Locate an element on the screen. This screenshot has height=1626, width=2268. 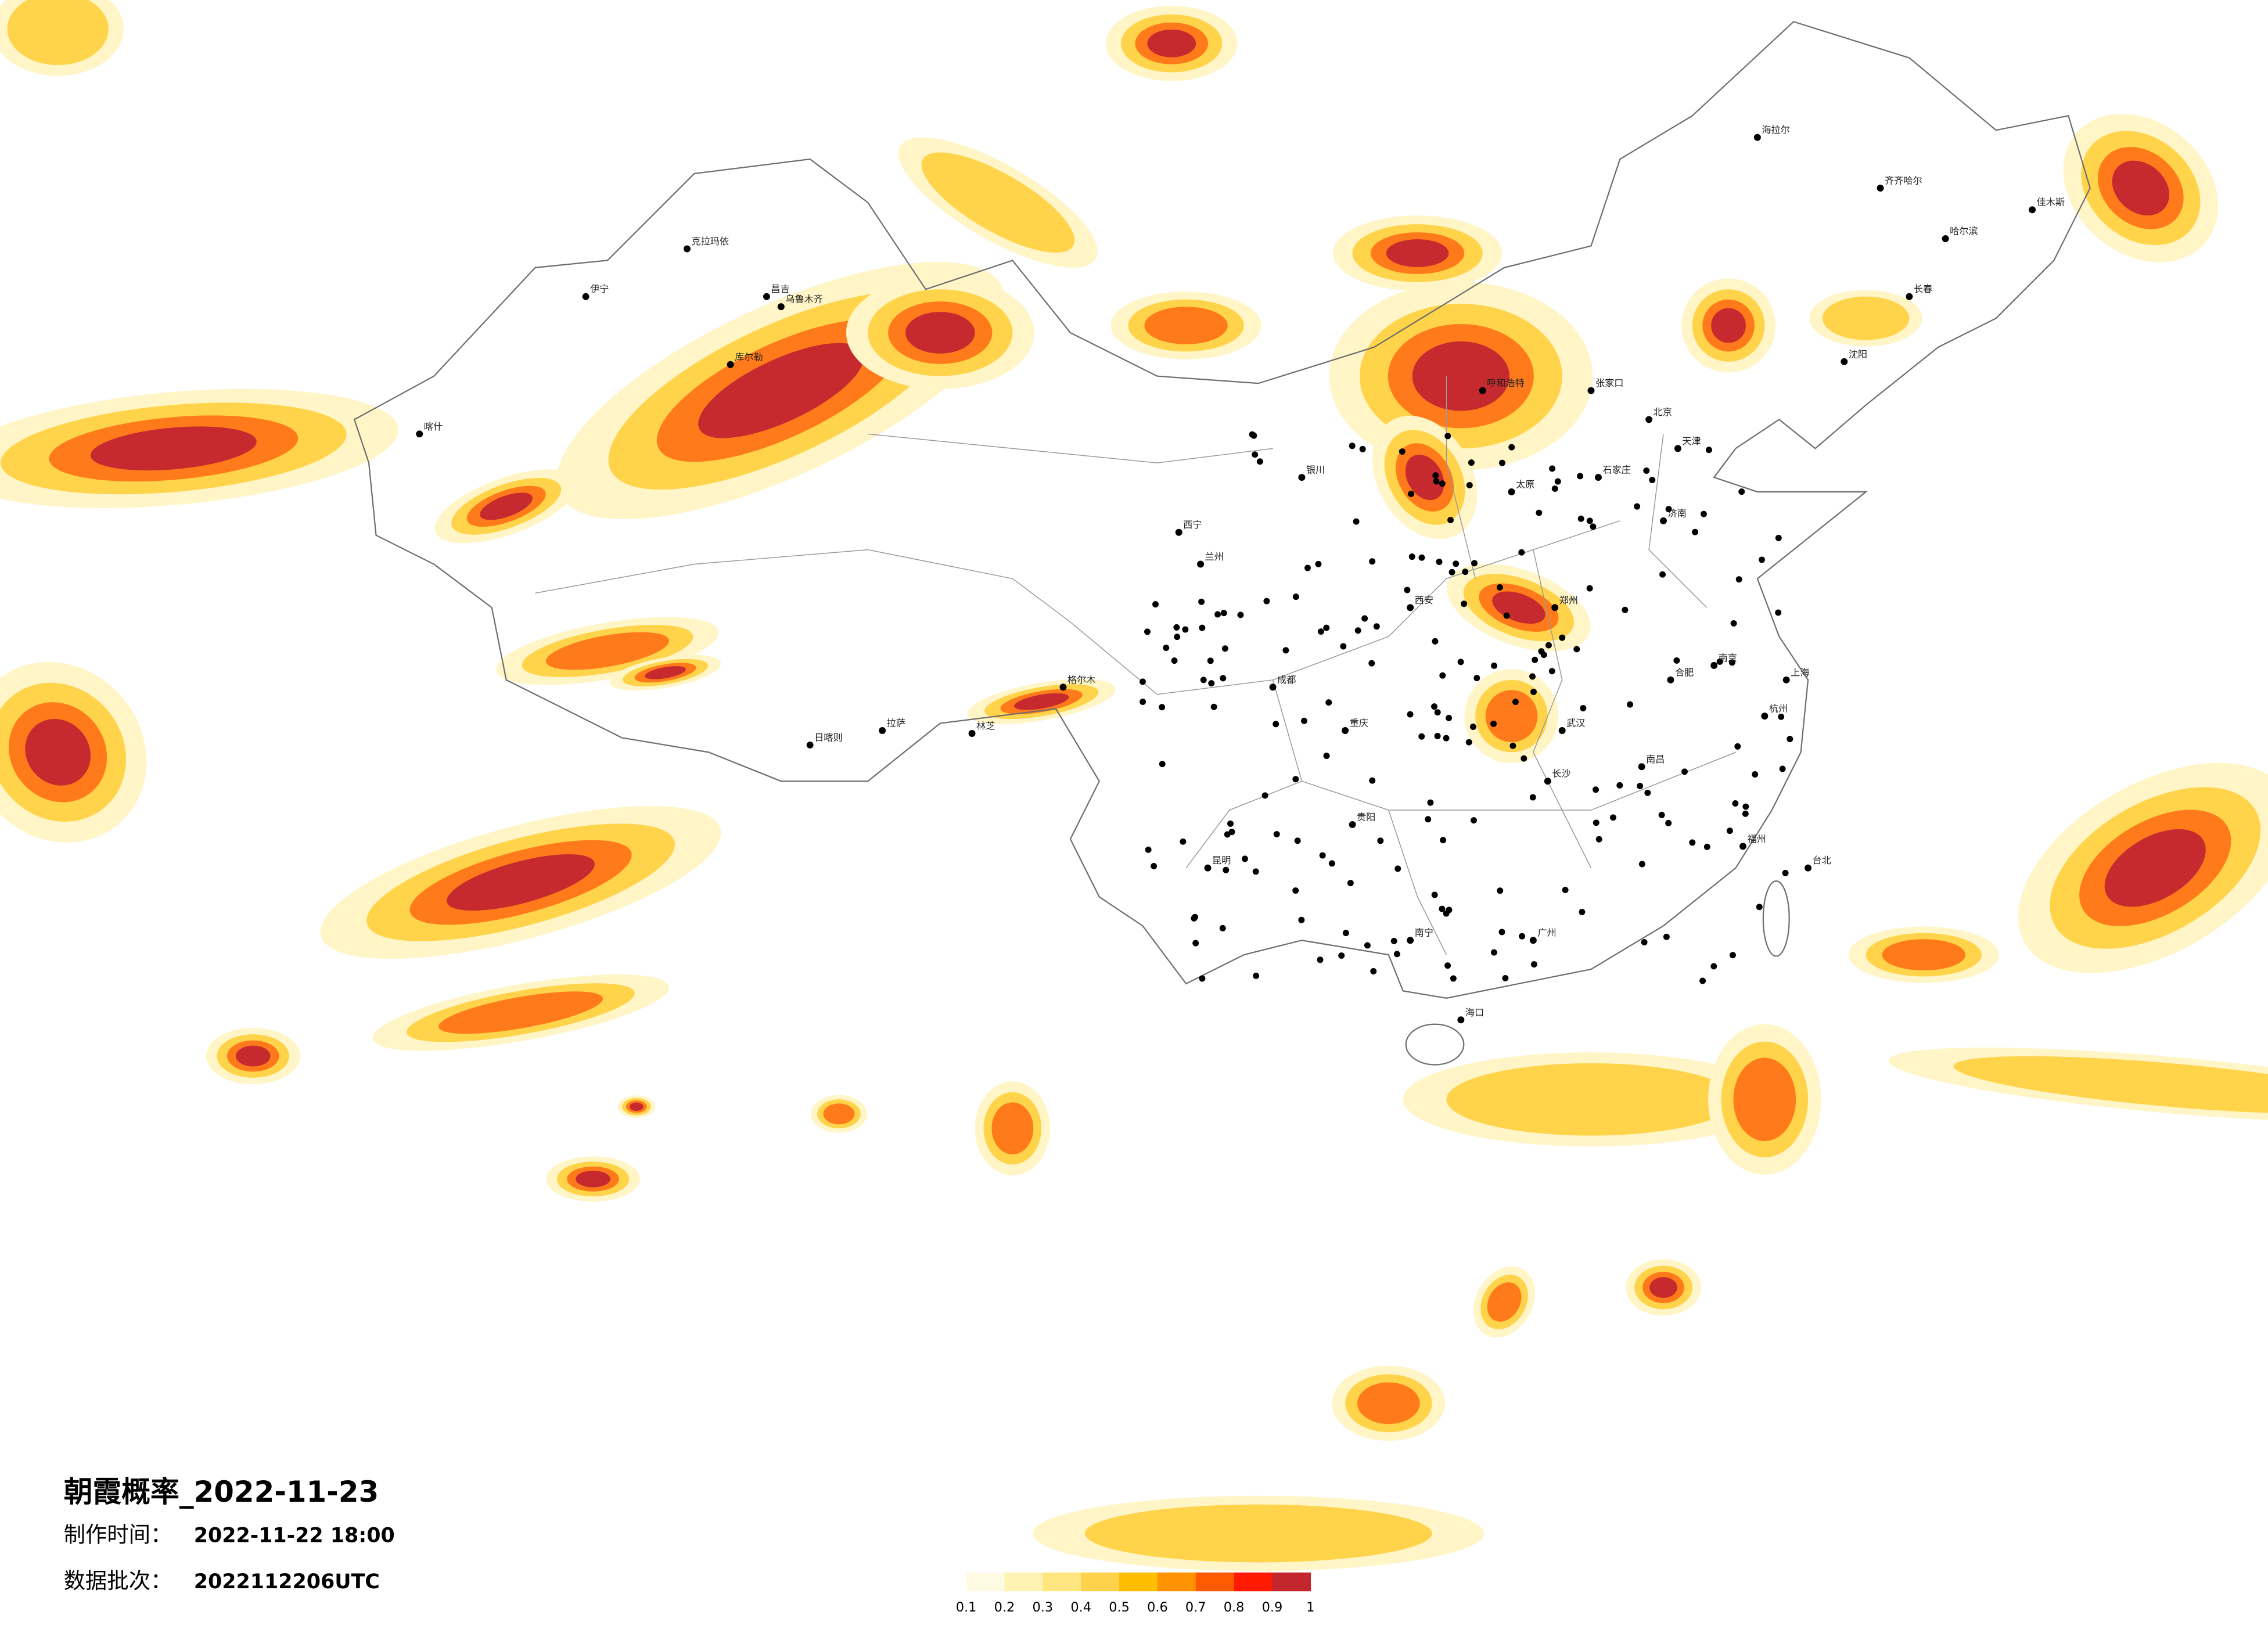
city-label: 西宁 is located at coordinates (1192, 524).